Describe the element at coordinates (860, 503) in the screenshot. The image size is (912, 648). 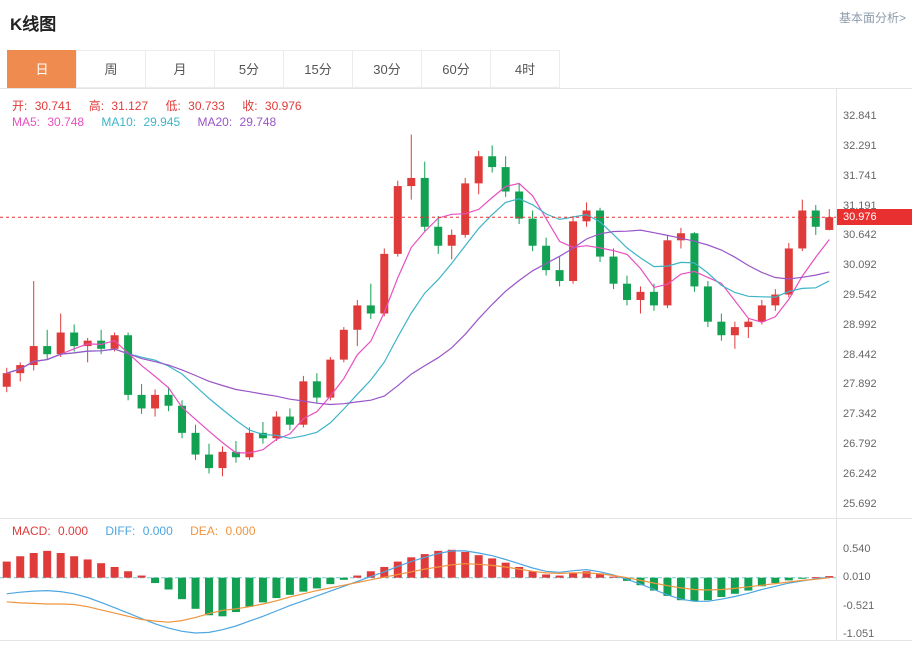
I see `price-tick: 25.692` at that location.